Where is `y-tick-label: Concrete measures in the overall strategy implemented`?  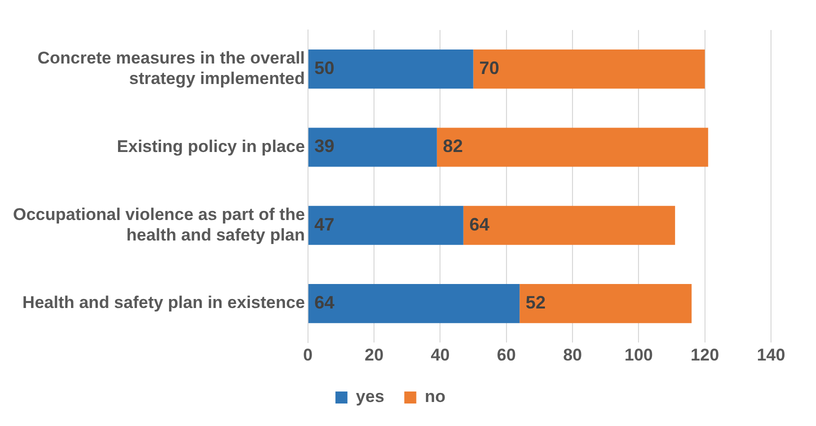
y-tick-label: Concrete measures in the overall strategy implemented is located at coordinates (171, 68).